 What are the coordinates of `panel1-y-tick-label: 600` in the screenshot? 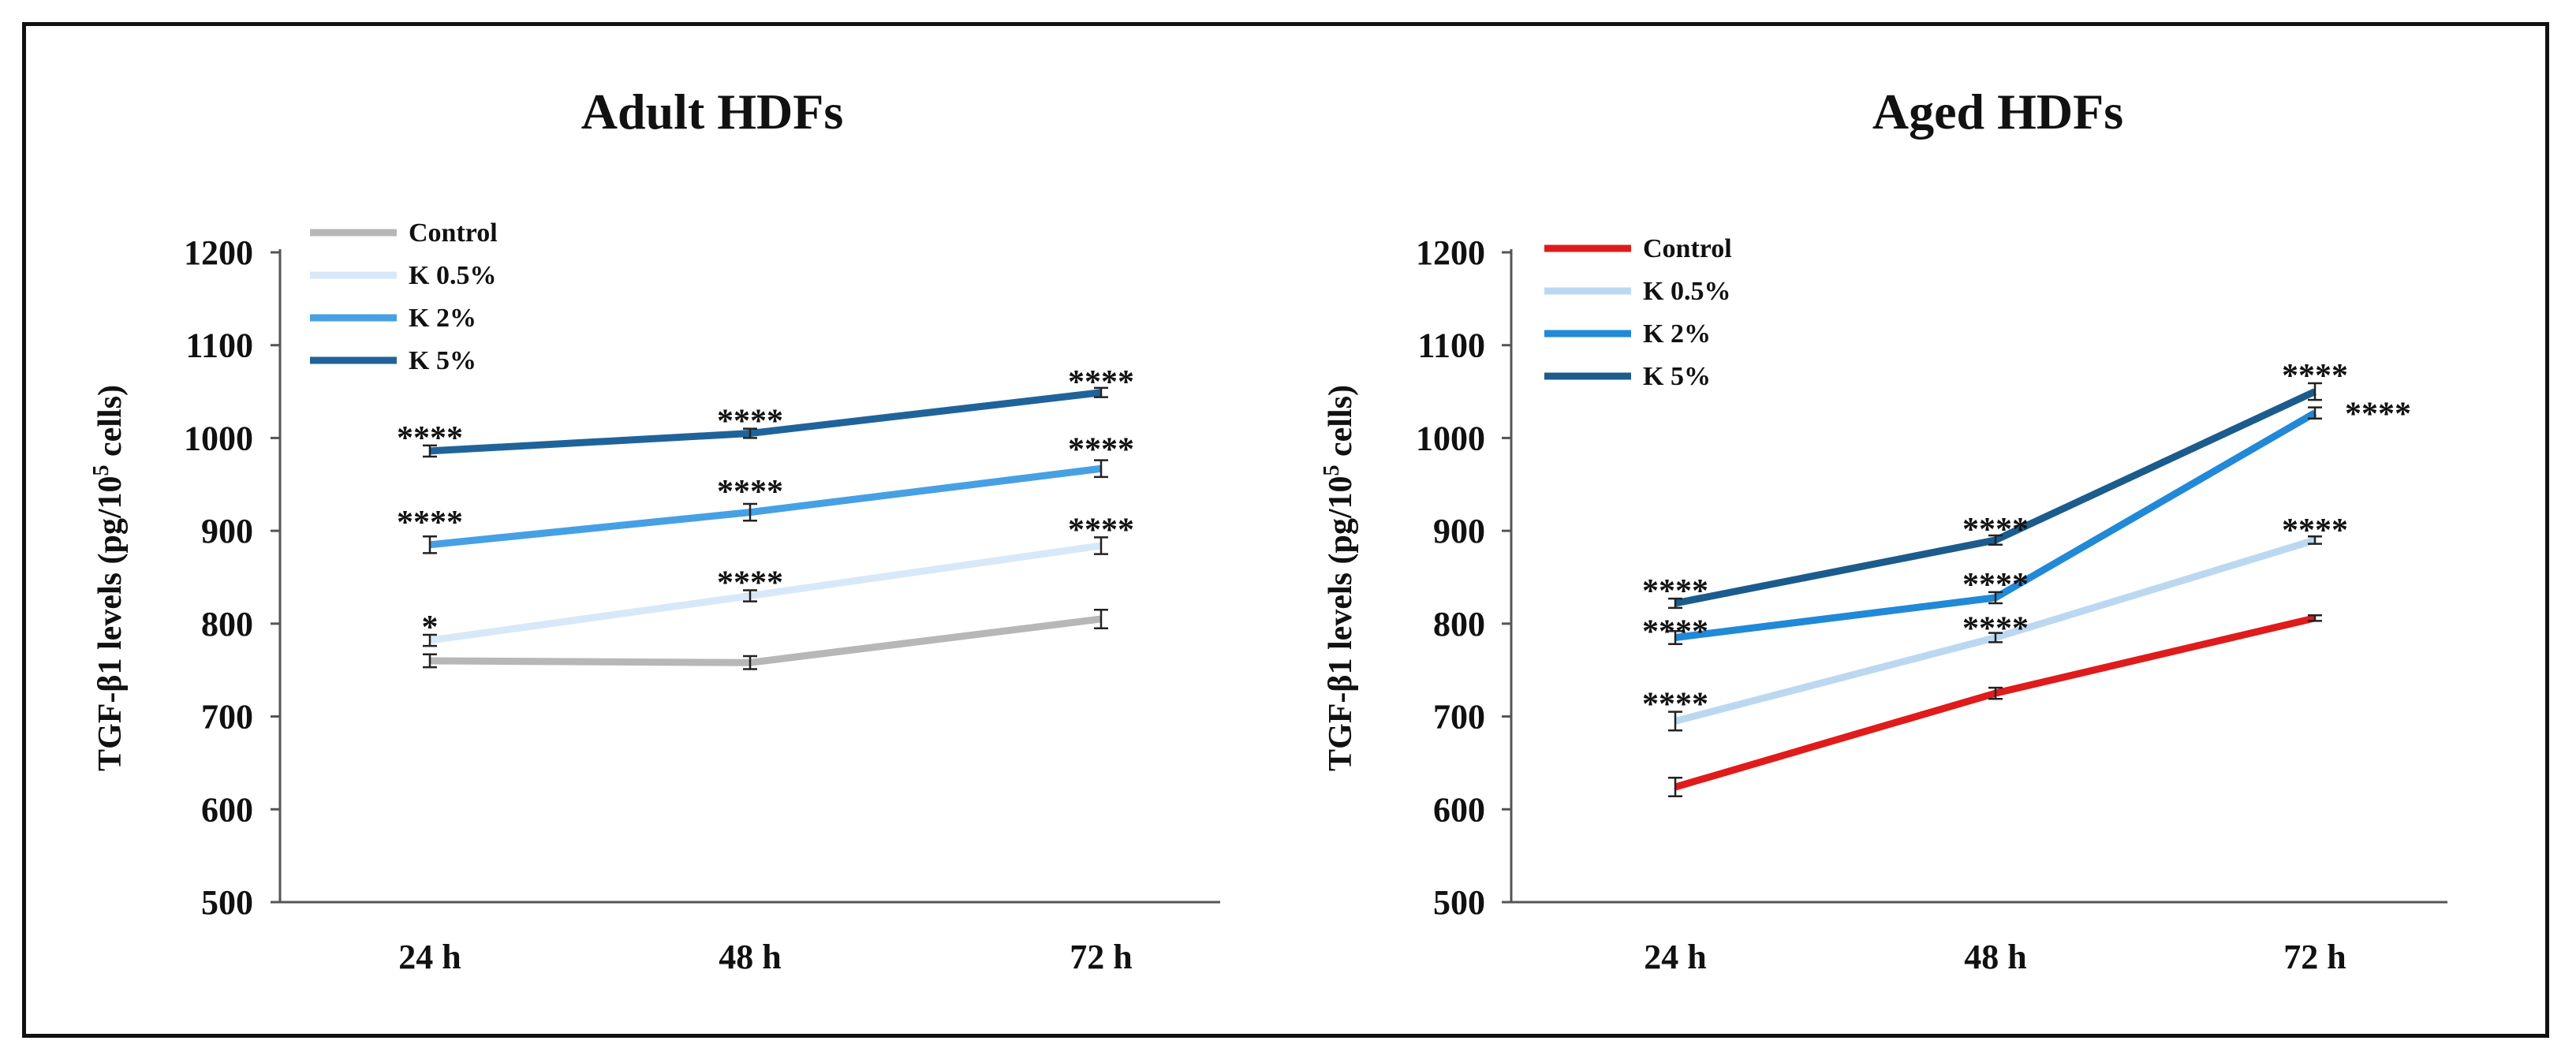 It's located at (227, 810).